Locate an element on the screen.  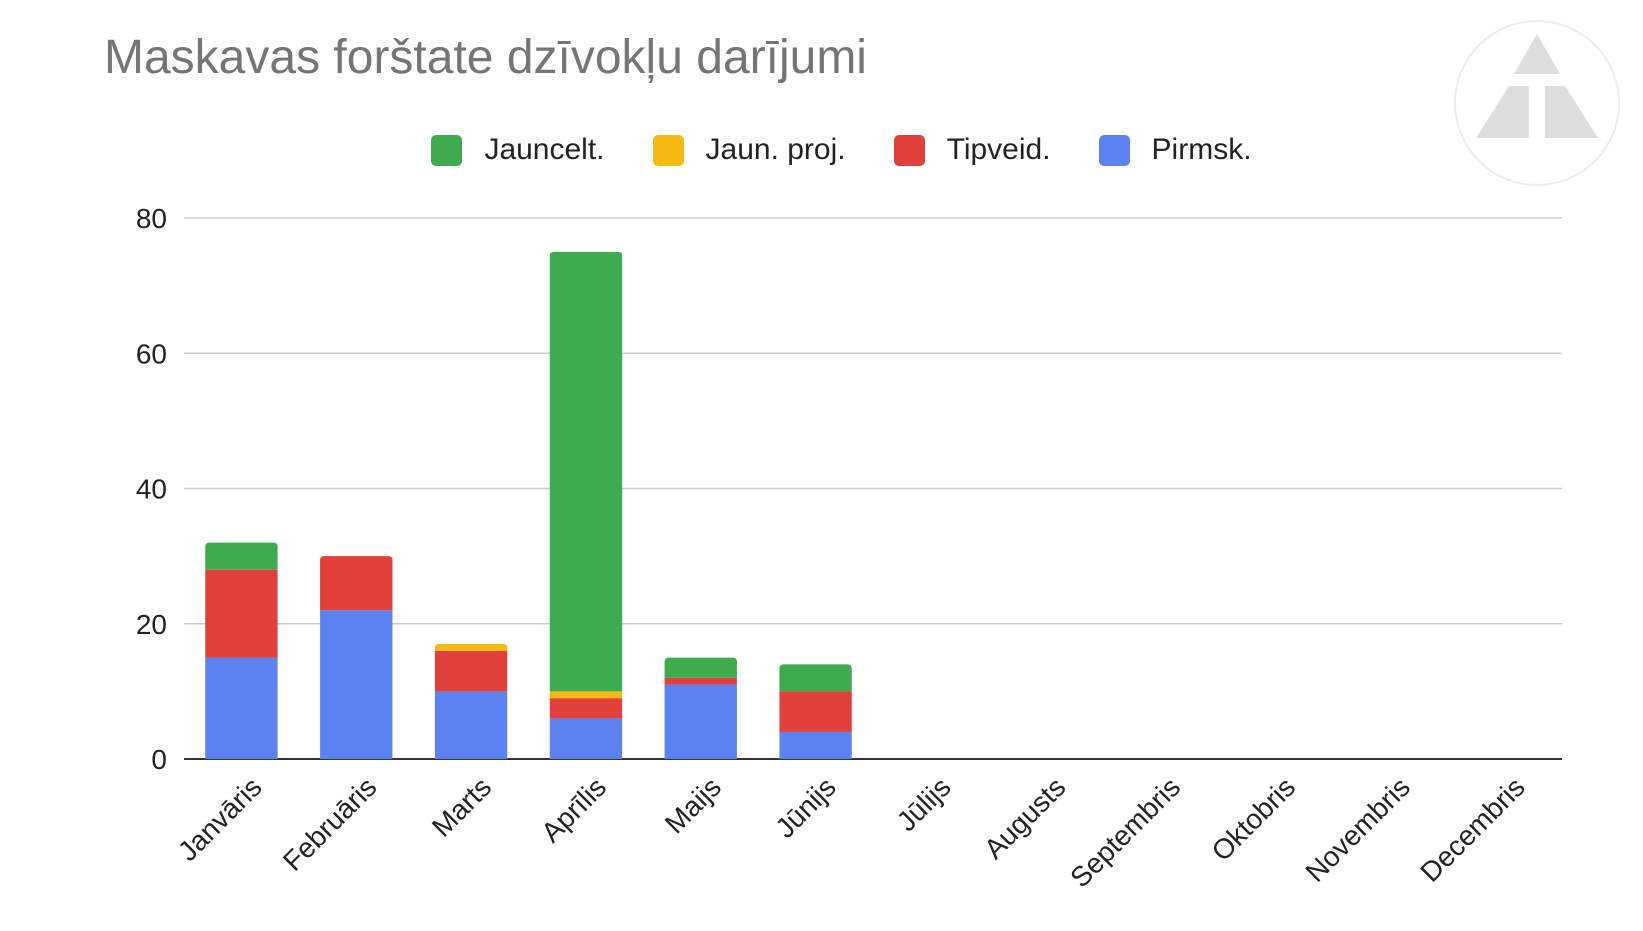
legend-item: Tipveid. is located at coordinates (972, 150).